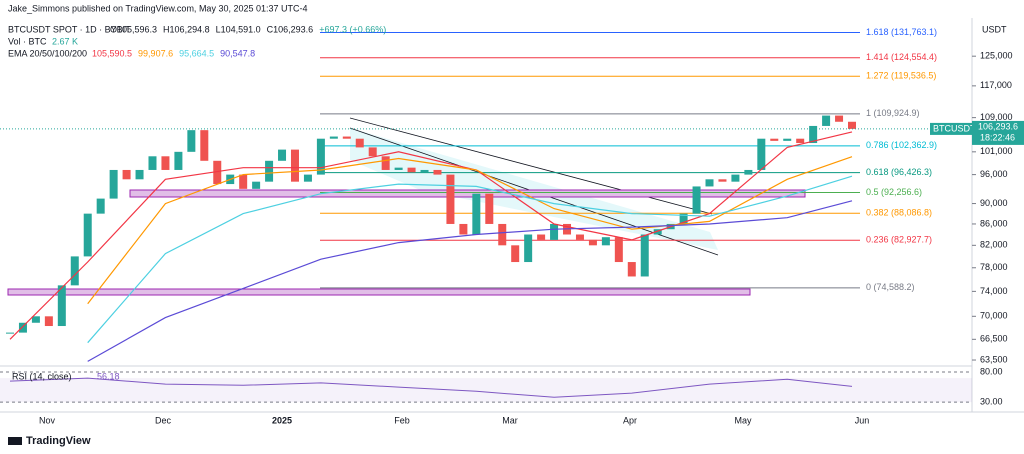  What do you see at coordinates (238, 29) in the screenshot?
I see `ohlc-value: L104,591.0` at bounding box center [238, 29].